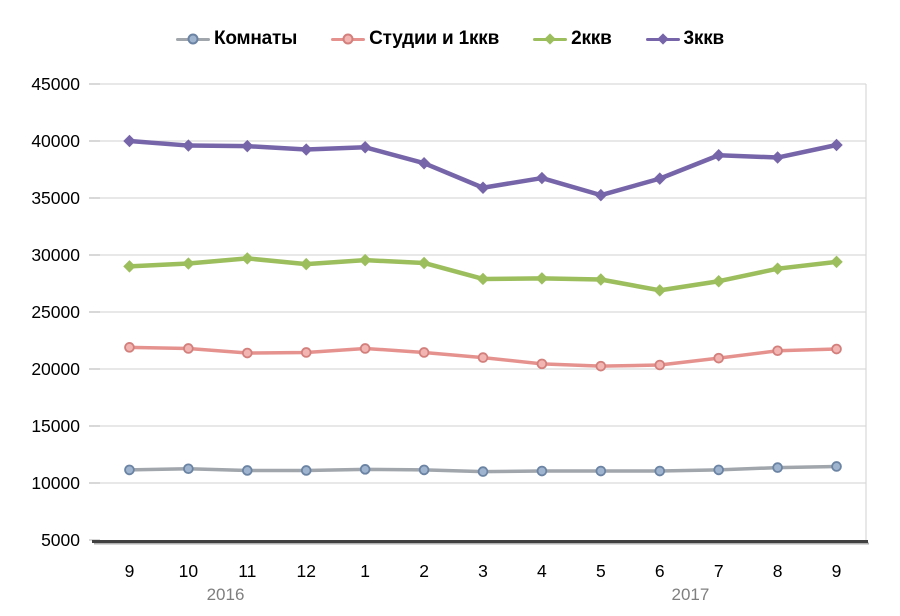 The image size is (900, 616). I want to click on legend-item-2: 2ккв, so click(572, 39).